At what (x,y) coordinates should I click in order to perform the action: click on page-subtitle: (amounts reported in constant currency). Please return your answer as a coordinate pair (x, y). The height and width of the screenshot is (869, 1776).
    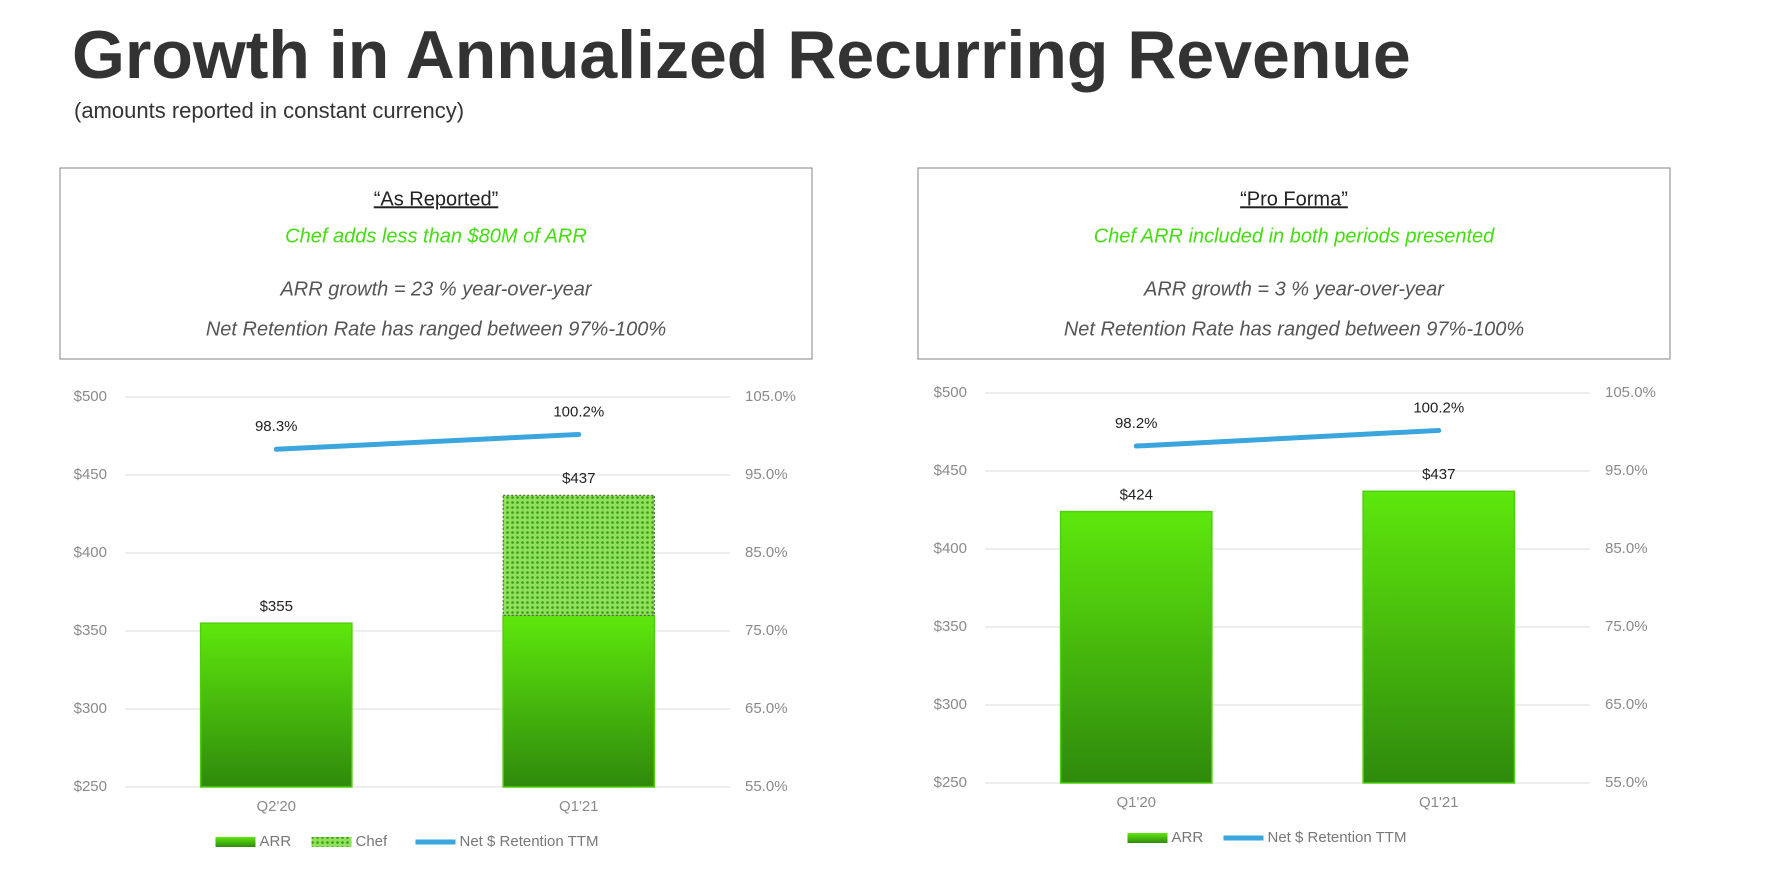
    Looking at the image, I should click on (269, 110).